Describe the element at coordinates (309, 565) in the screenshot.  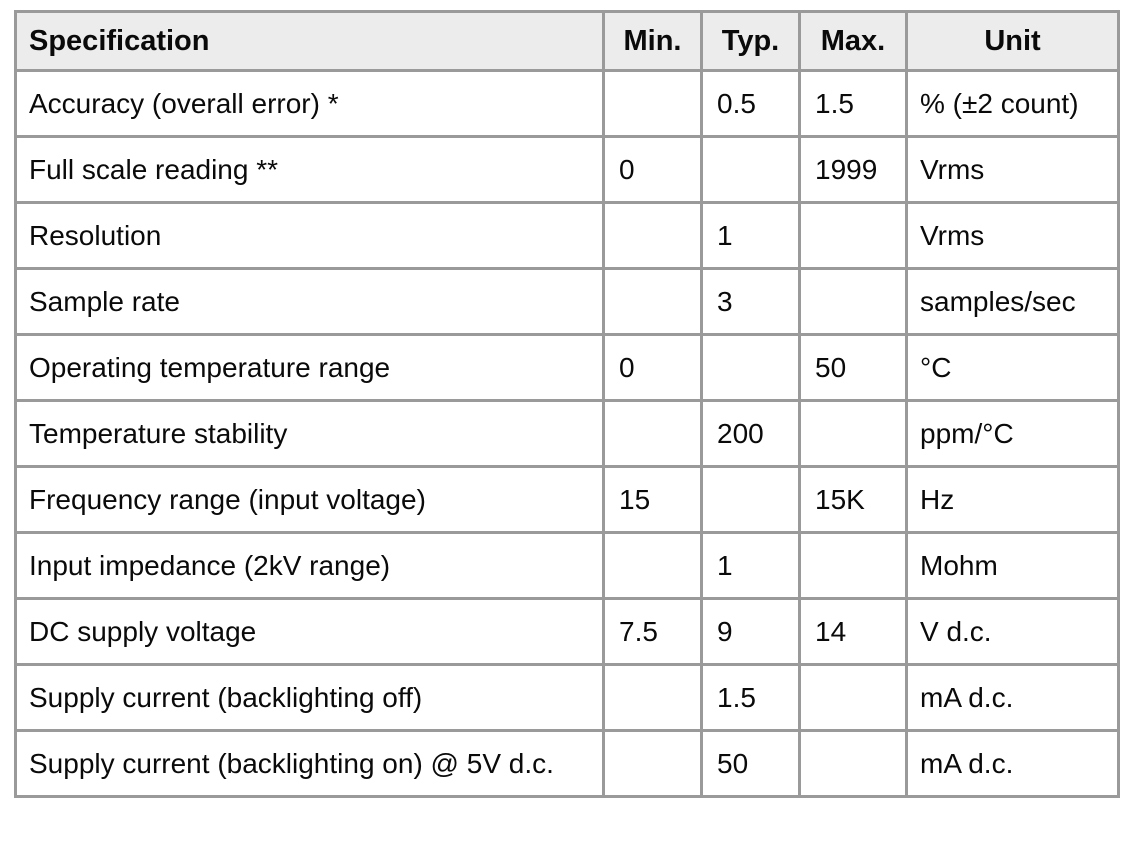
I see `cell-specification: Input impedance (2kV range)` at that location.